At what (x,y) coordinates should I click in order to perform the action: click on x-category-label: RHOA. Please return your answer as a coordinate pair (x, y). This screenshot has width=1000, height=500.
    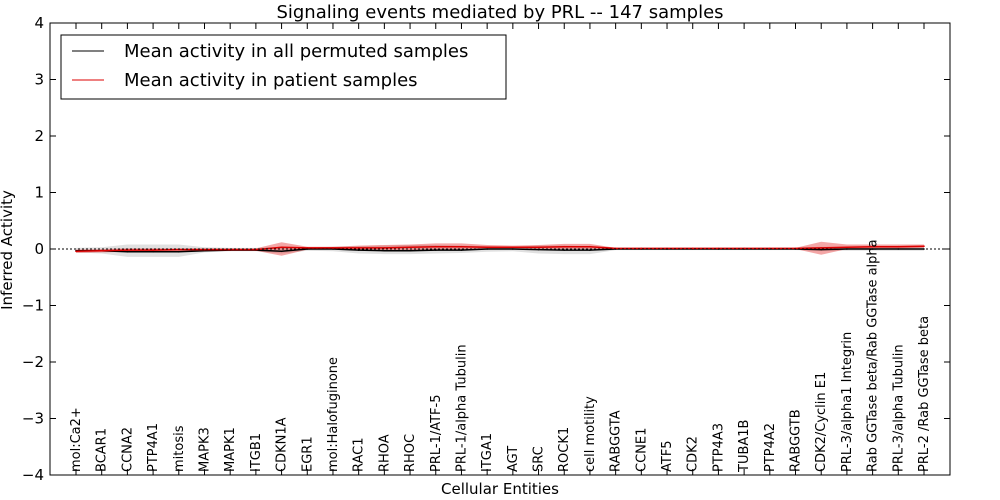
    Looking at the image, I should click on (384, 453).